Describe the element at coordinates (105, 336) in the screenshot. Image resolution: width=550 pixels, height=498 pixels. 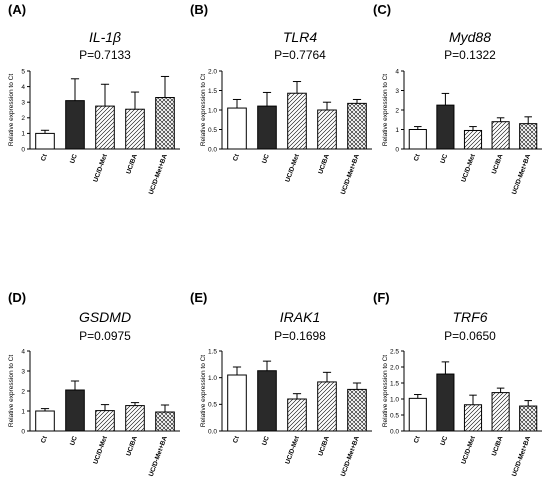
I see `p-value: P=0.0975` at that location.